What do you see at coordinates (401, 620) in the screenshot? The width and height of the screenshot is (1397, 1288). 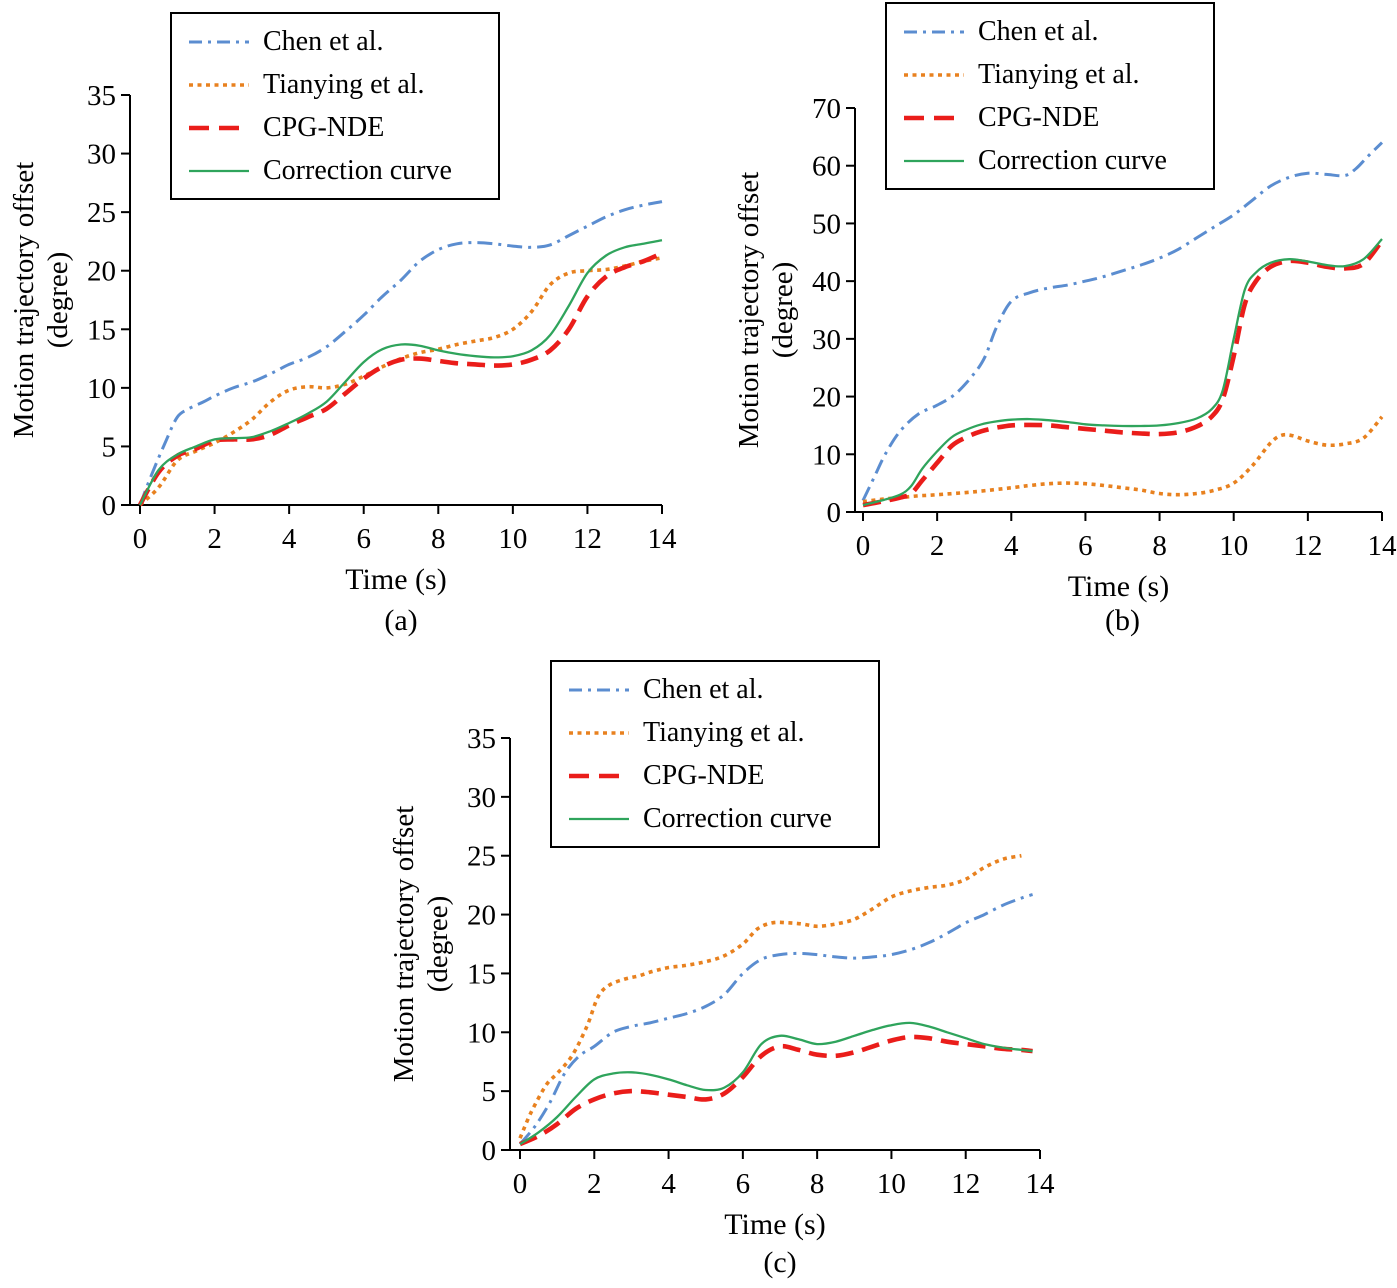 I see `sublabel-a: (a)` at bounding box center [401, 620].